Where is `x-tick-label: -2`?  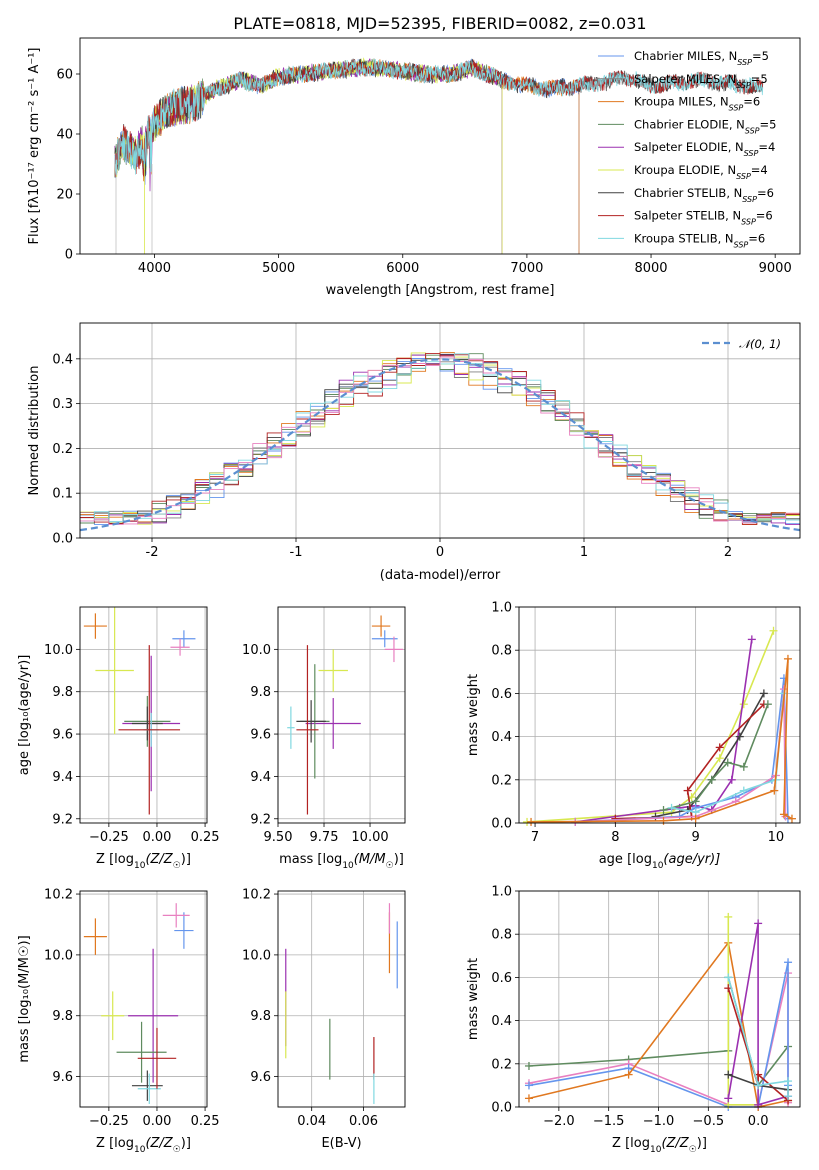 x-tick-label: -2 is located at coordinates (152, 552).